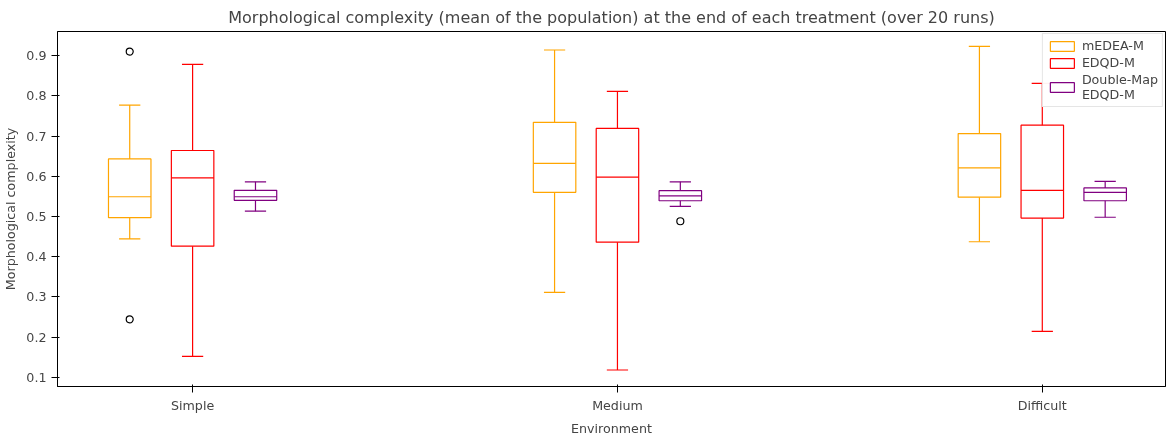  I want to click on legend-label: mEDEA-M, so click(1112, 45).